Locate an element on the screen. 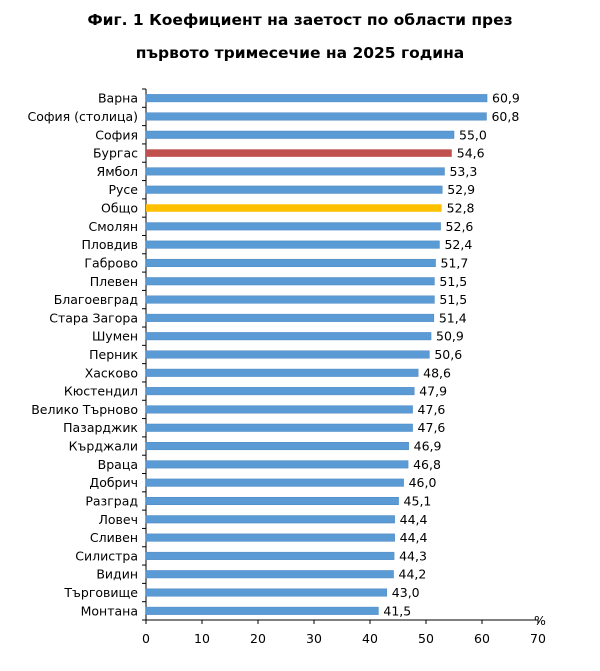  x-axis-unit: % is located at coordinates (540, 620).